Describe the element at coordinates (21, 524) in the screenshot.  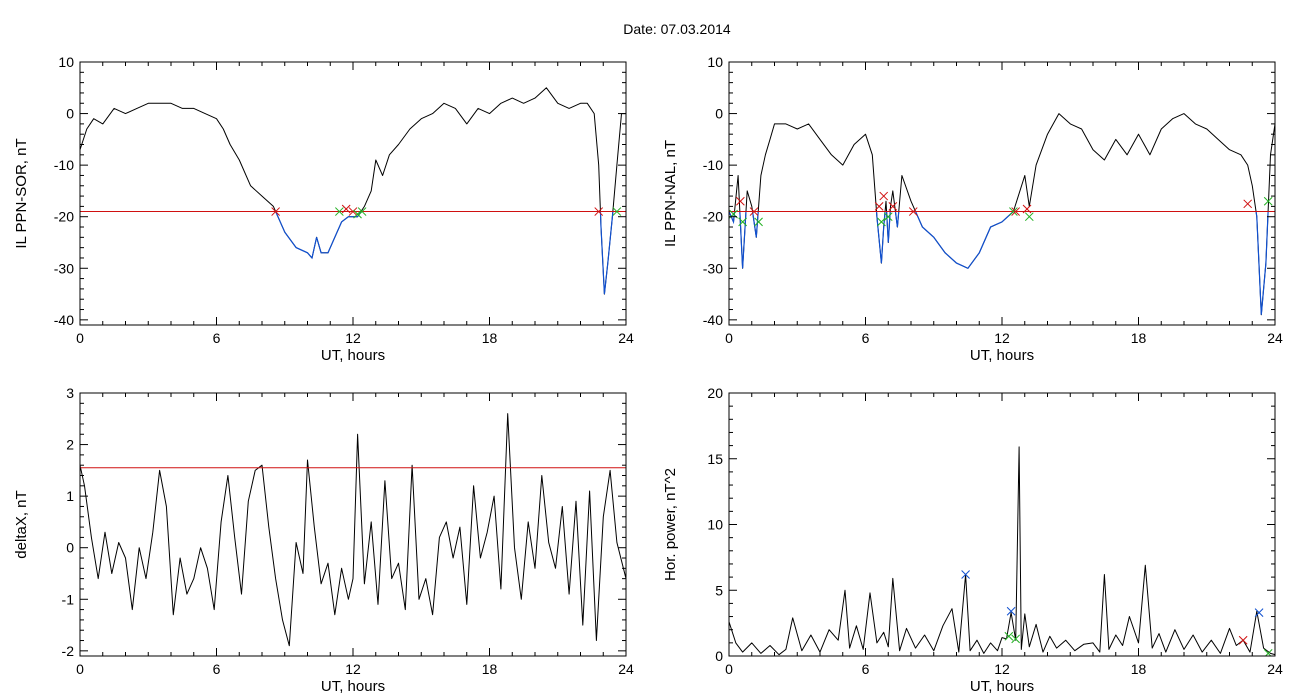
I see `y-axis-label: deltaX, nT` at that location.